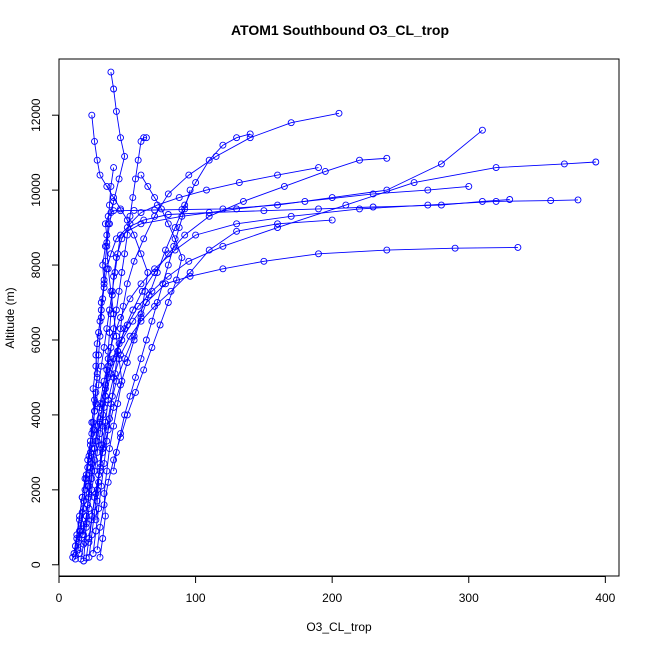 The image size is (650, 650). I want to click on y-tick-label: 6000, so click(36, 339).